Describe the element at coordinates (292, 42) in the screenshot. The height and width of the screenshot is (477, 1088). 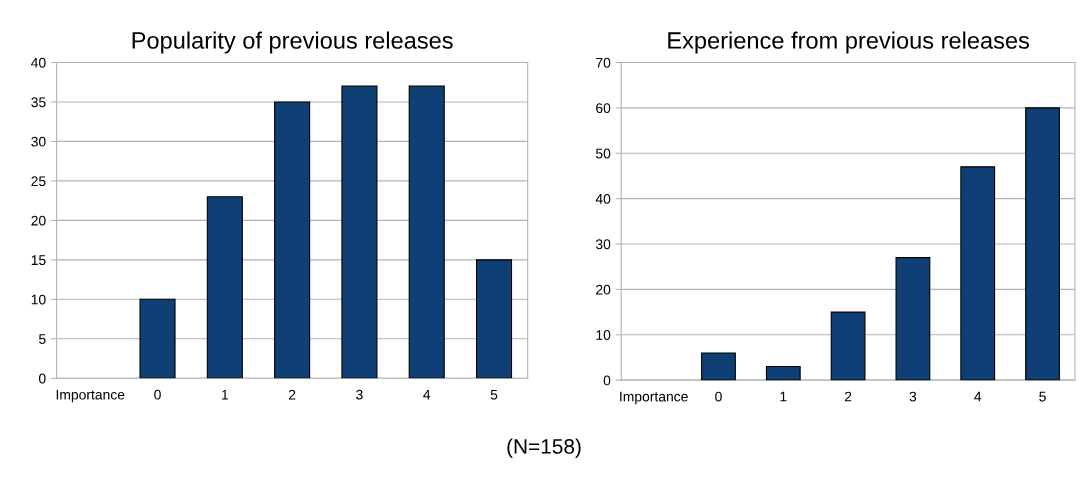
I see `chart-title: Popularity of previous releases` at that location.